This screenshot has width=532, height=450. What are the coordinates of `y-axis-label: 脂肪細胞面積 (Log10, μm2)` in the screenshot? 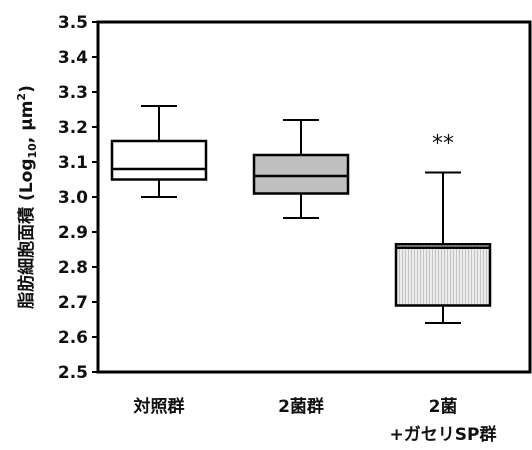 It's located at (27, 197).